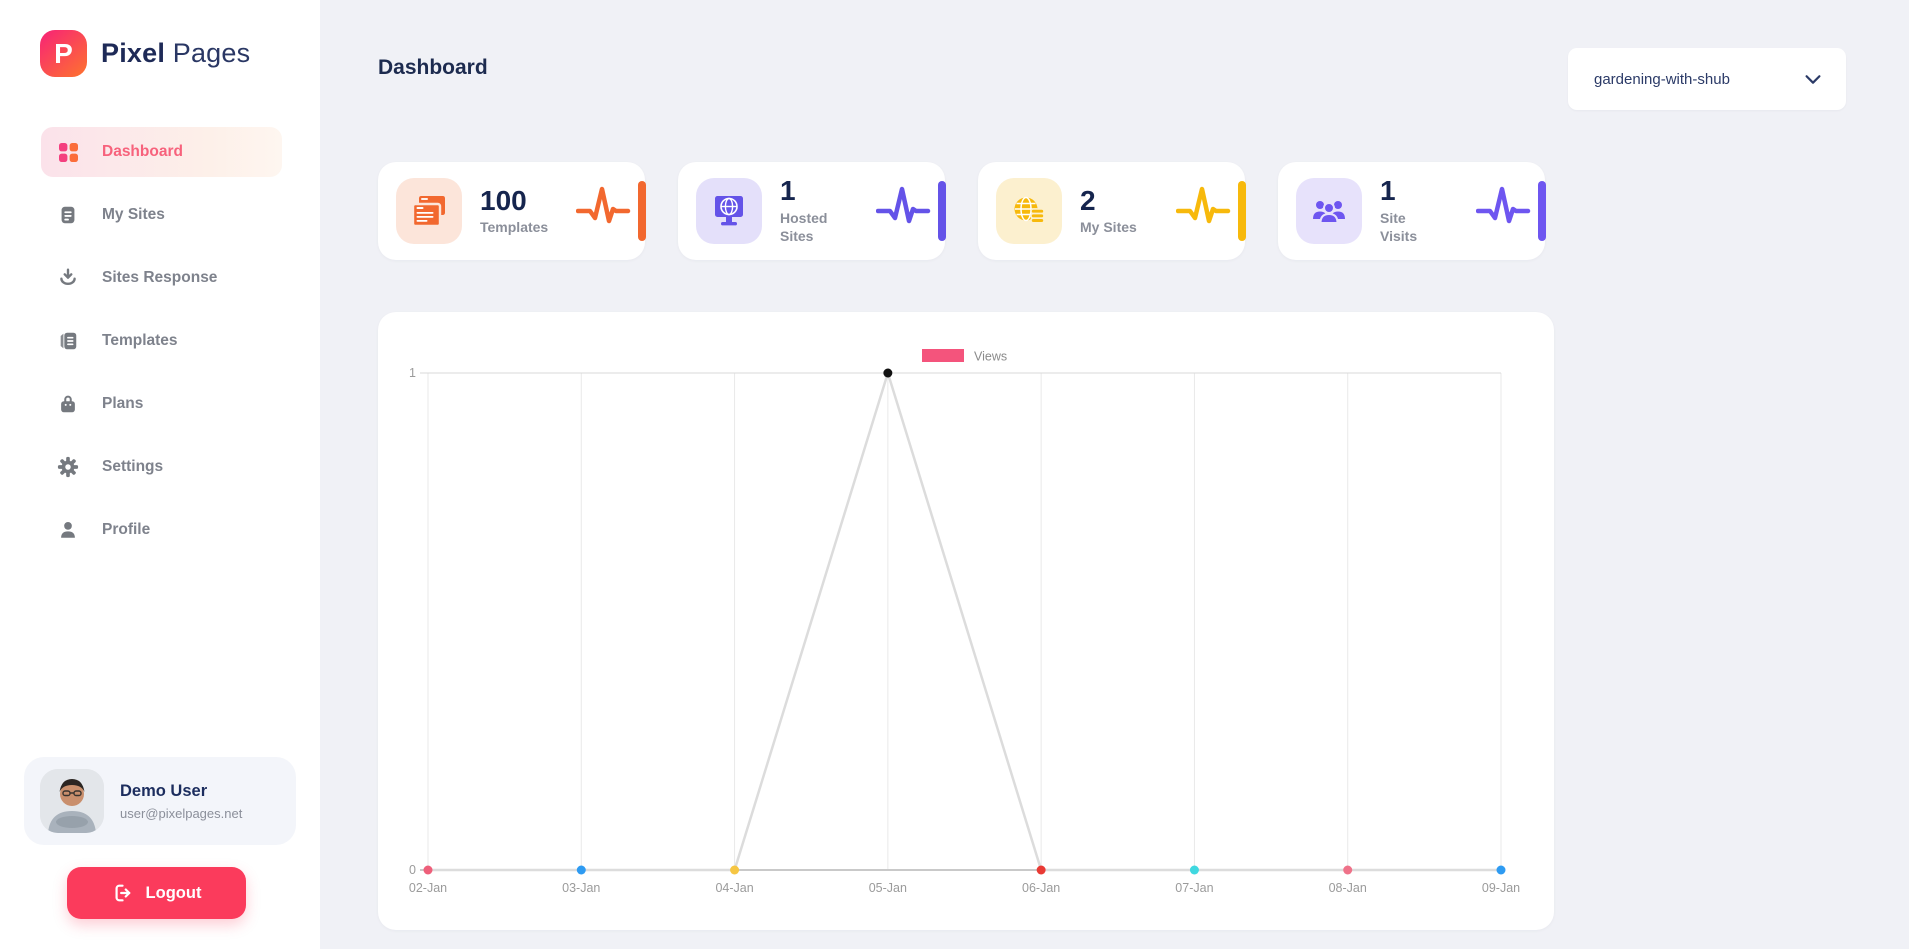  Describe the element at coordinates (429, 211) in the screenshot. I see `browser-windows-icon` at that location.